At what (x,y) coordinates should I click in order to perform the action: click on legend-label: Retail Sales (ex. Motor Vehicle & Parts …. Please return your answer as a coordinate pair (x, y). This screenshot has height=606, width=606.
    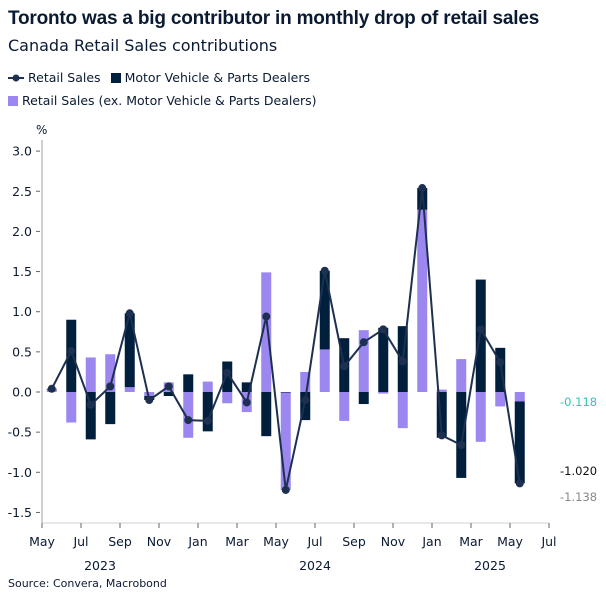
    Looking at the image, I should click on (169, 100).